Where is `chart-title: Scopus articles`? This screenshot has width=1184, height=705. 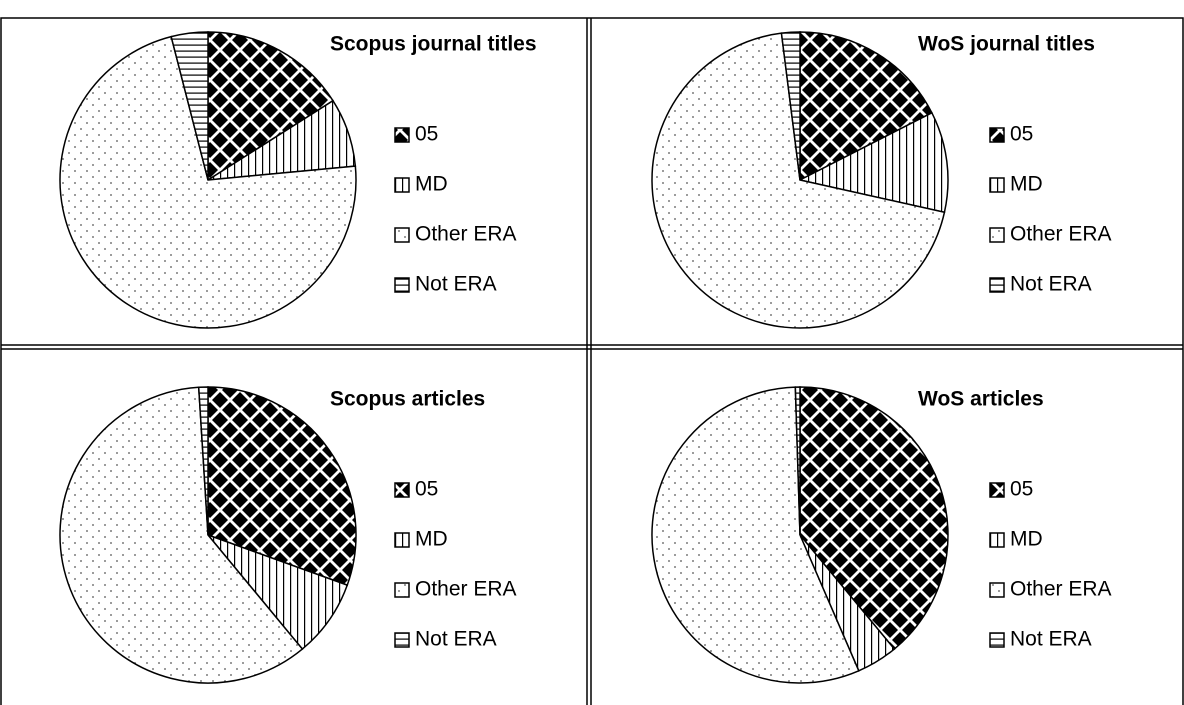 chart-title: Scopus articles is located at coordinates (407, 399).